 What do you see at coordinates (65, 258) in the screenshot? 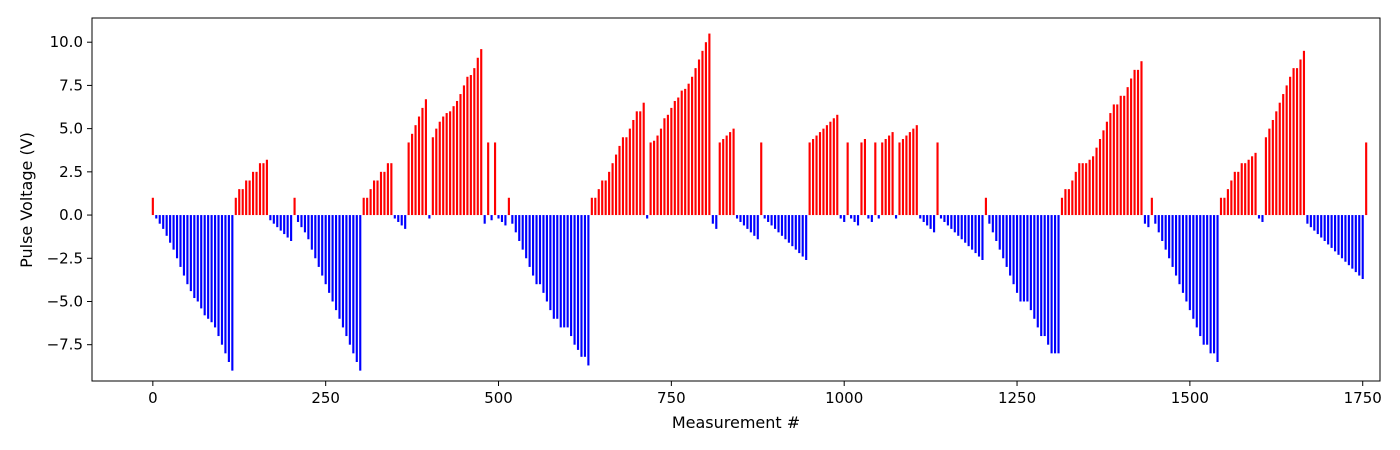
I see `y-tick-label: −2.5` at bounding box center [65, 258].